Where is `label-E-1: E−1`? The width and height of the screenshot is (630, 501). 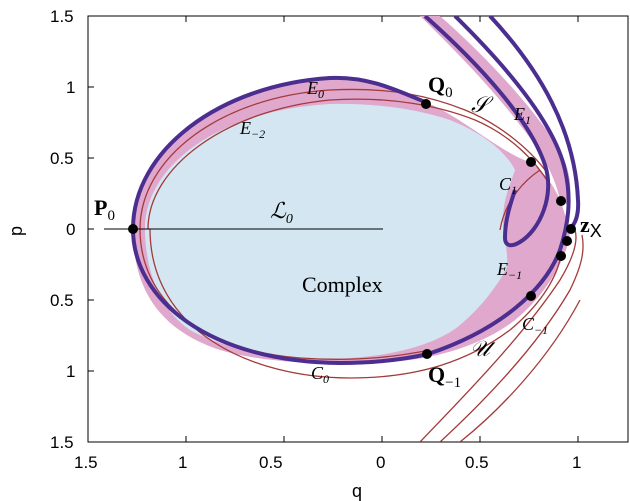
label-E-1: E−1 is located at coordinates (509, 270).